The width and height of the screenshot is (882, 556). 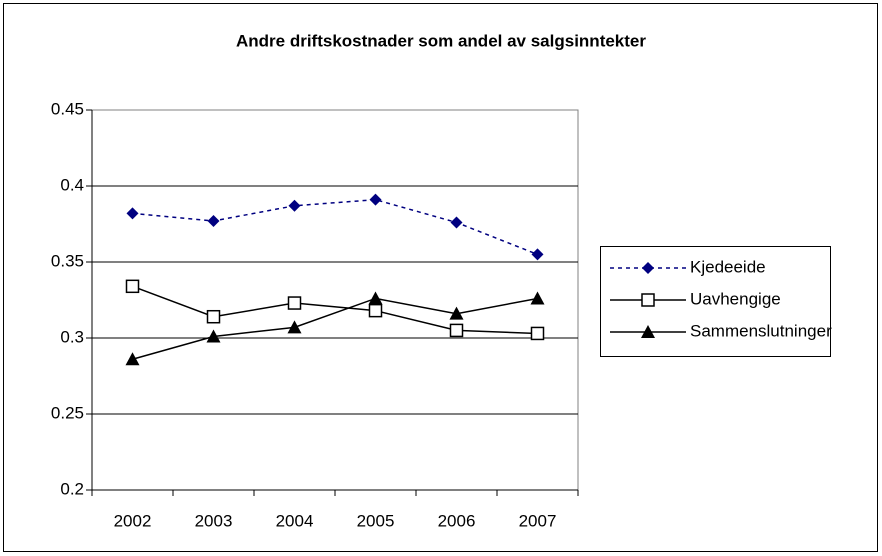 What do you see at coordinates (728, 266) in the screenshot?
I see `legend-label: Kjedeeide` at bounding box center [728, 266].